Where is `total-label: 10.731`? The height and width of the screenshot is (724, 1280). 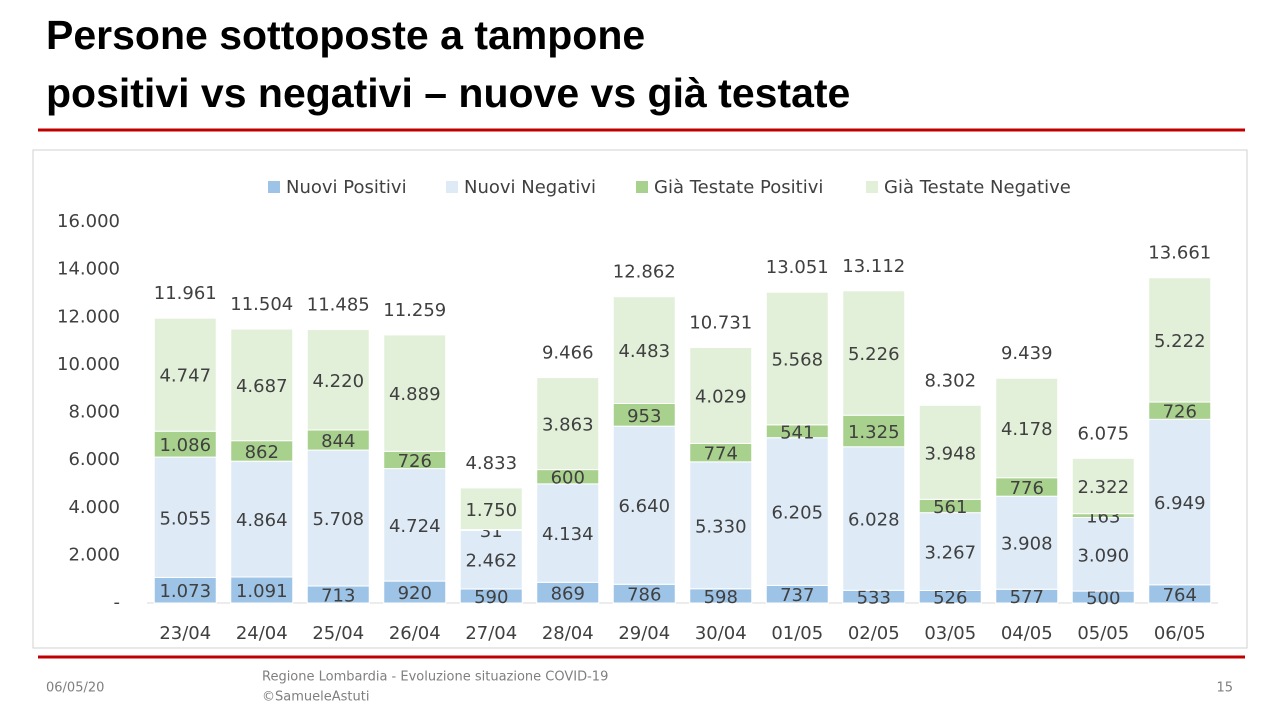 total-label: 10.731 is located at coordinates (720, 322).